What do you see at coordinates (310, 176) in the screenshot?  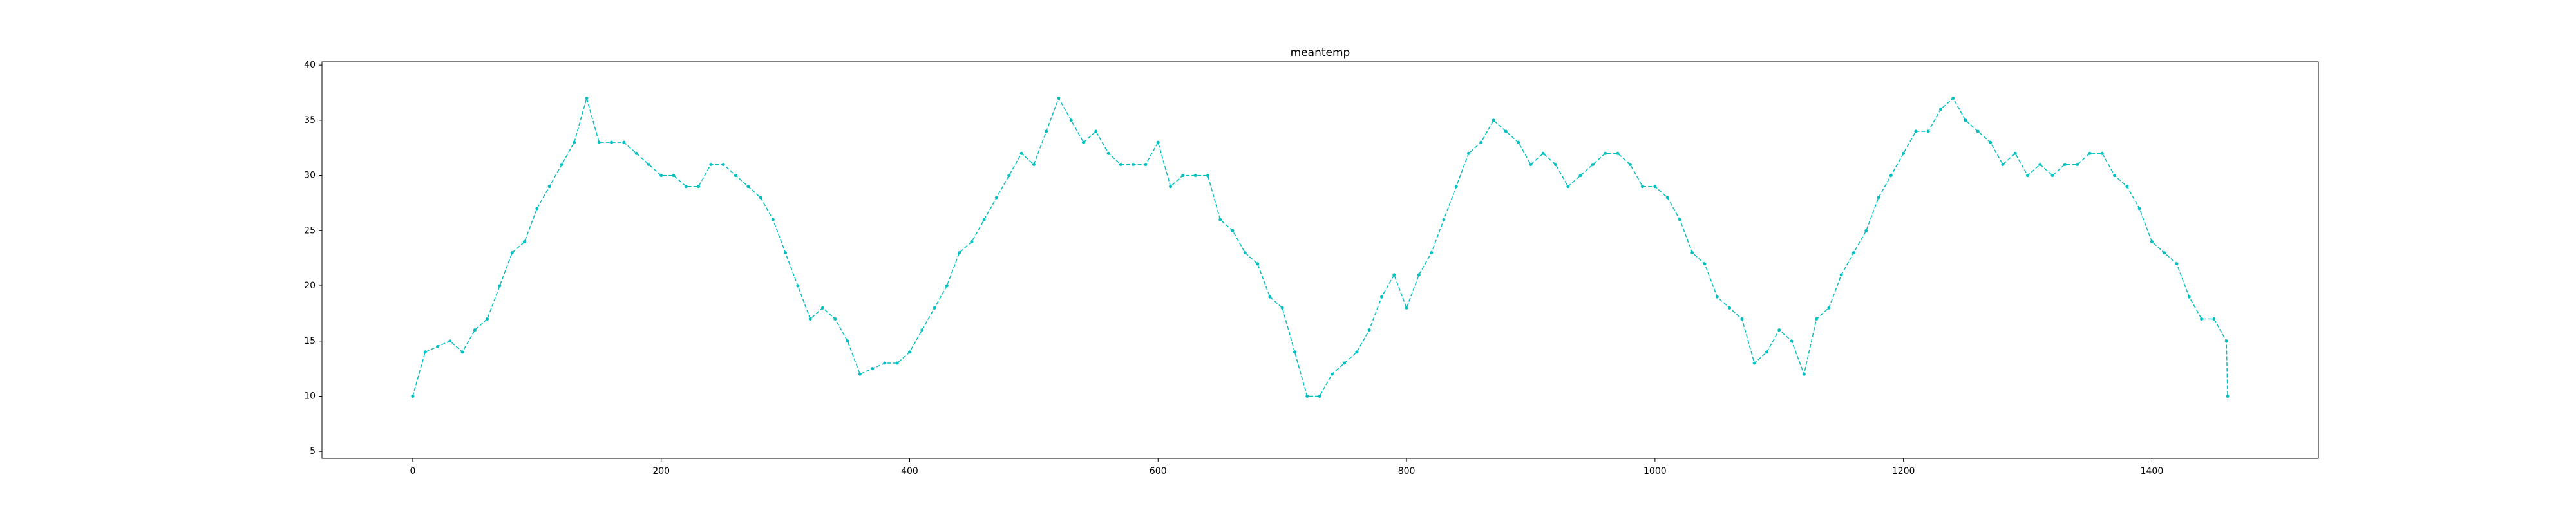 I see `y-tick-label: 30` at bounding box center [310, 176].